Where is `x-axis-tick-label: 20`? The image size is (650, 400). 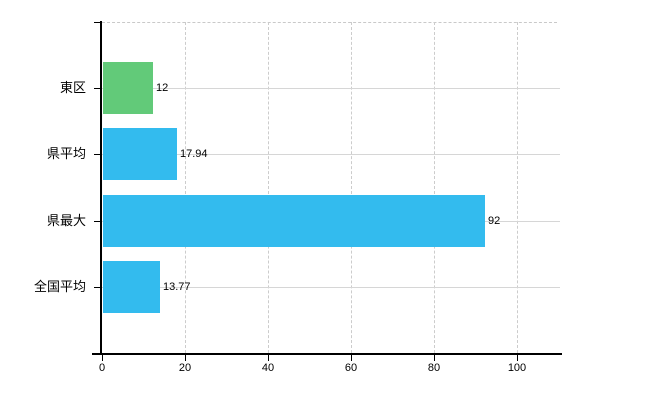
x-axis-tick-label: 20 is located at coordinates (185, 368).